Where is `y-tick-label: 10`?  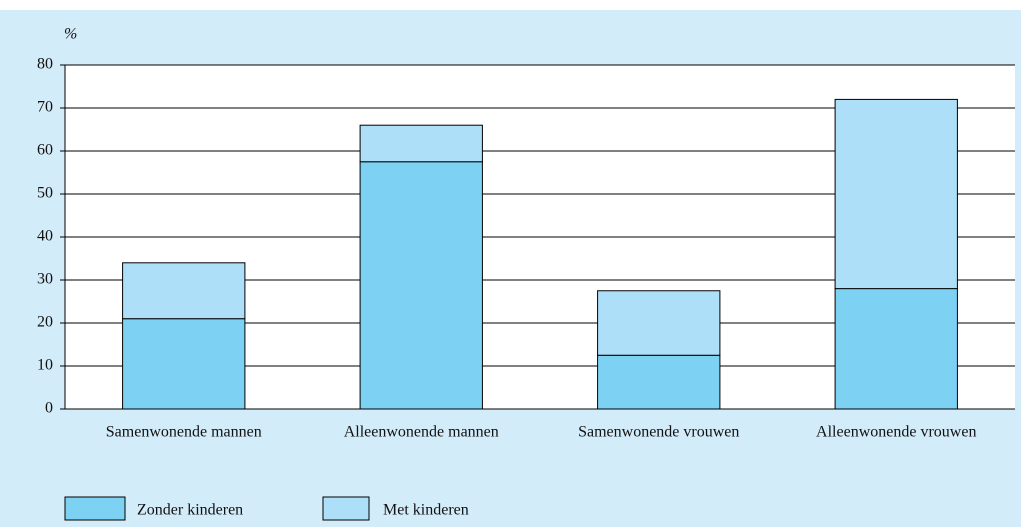
y-tick-label: 10 is located at coordinates (45, 365).